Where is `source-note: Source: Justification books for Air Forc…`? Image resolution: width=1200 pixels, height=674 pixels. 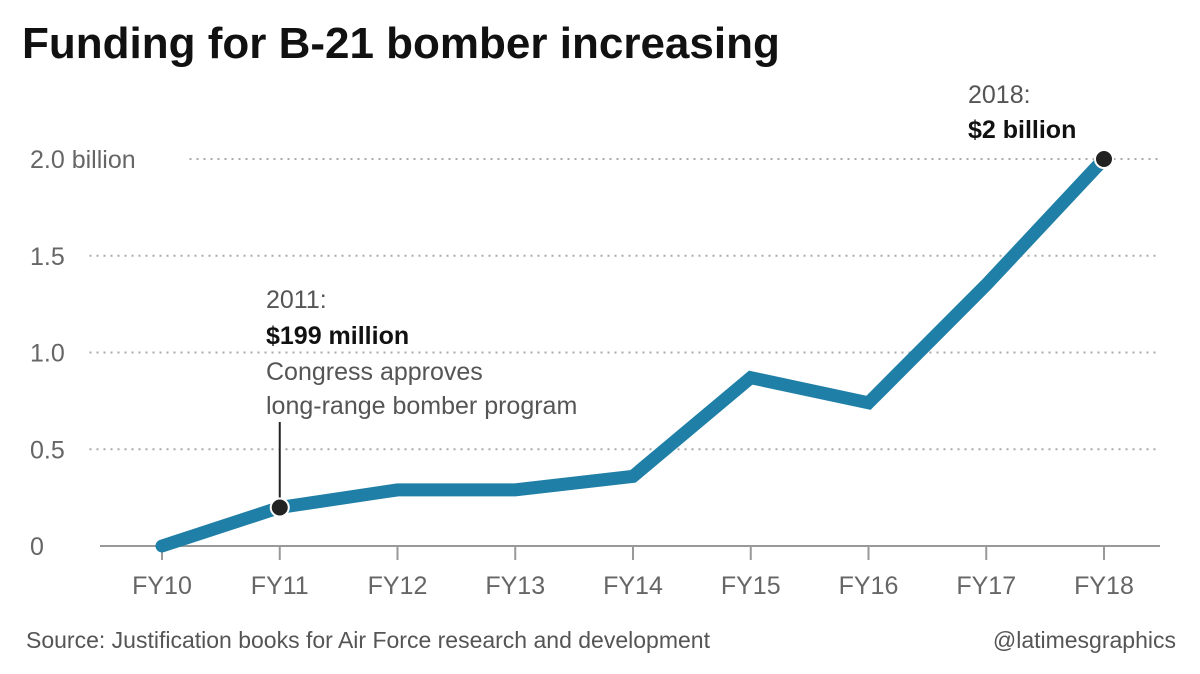
source-note: Source: Justification books for Air Forc… is located at coordinates (368, 640).